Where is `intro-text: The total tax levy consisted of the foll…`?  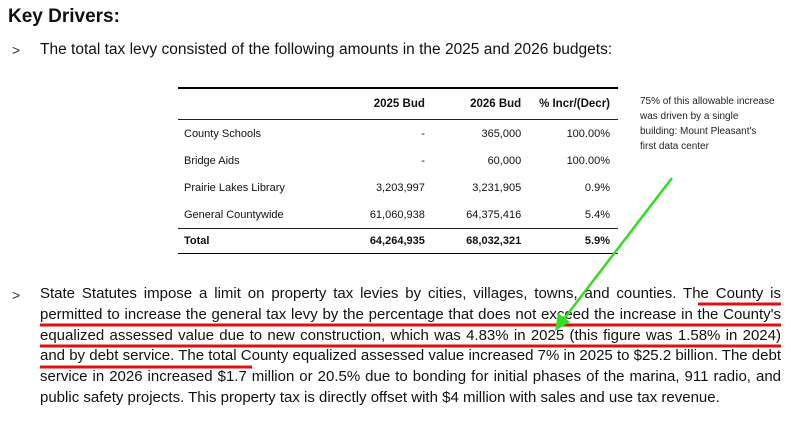
intro-text: The total tax levy consisted of the foll… is located at coordinates (326, 49).